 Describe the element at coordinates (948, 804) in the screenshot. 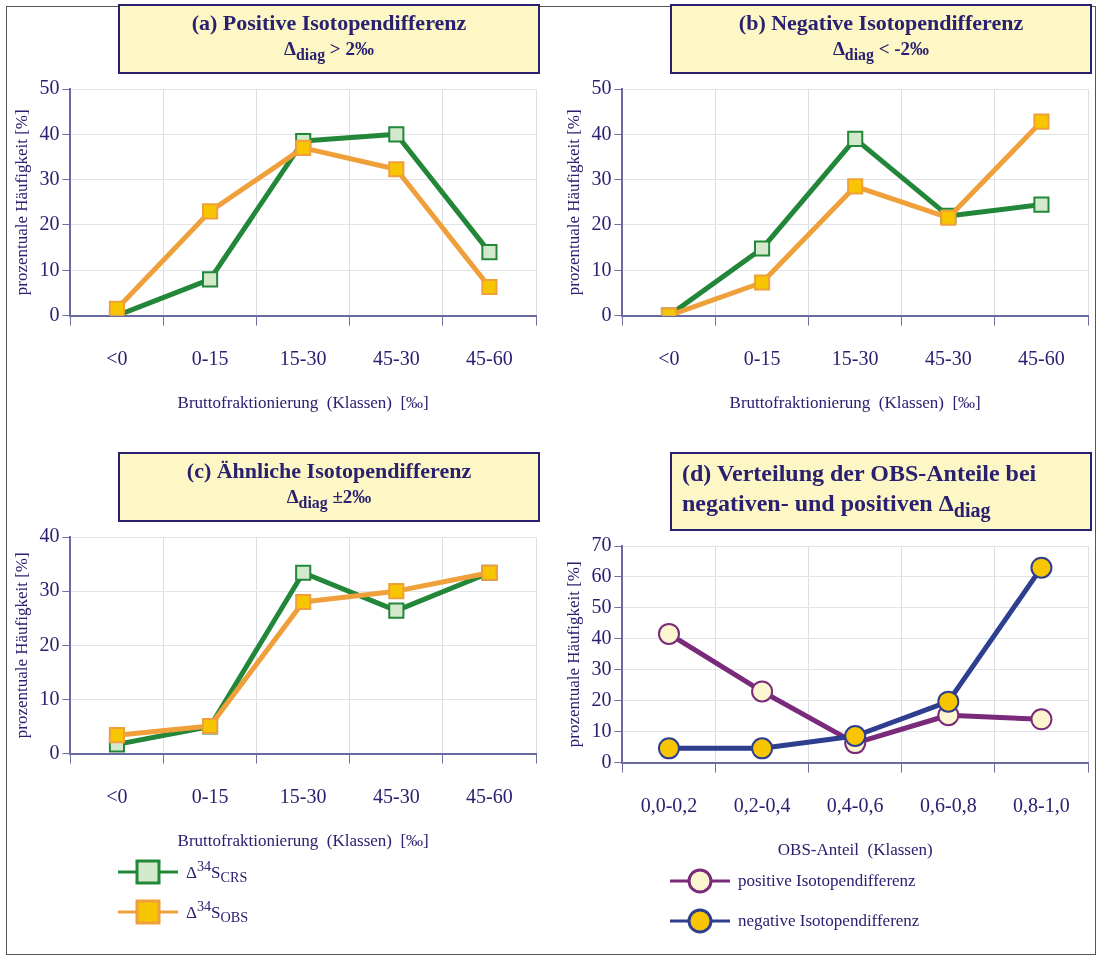

I see `x-tick-label: 0,6-0,8` at that location.